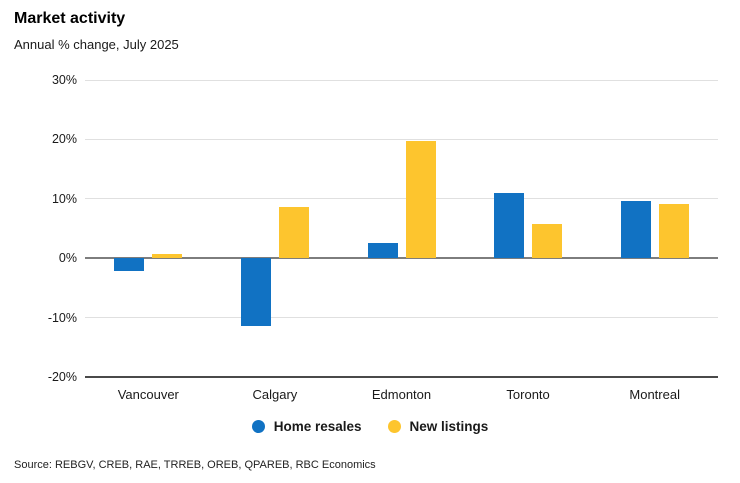 Image resolution: width=740 pixels, height=483 pixels. What do you see at coordinates (382, 250) in the screenshot?
I see `bar-home-resales-edmonton` at bounding box center [382, 250].